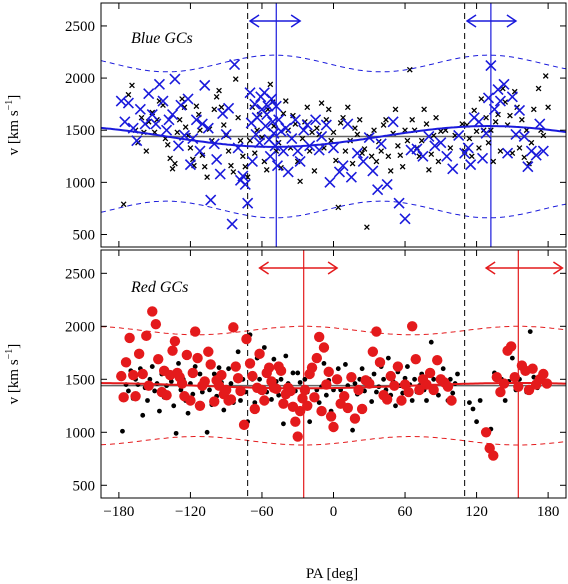 The height and width of the screenshot is (584, 568). What do you see at coordinates (80, 380) in the screenshot?
I see `y-tick-label: 1500` at bounding box center [80, 380].